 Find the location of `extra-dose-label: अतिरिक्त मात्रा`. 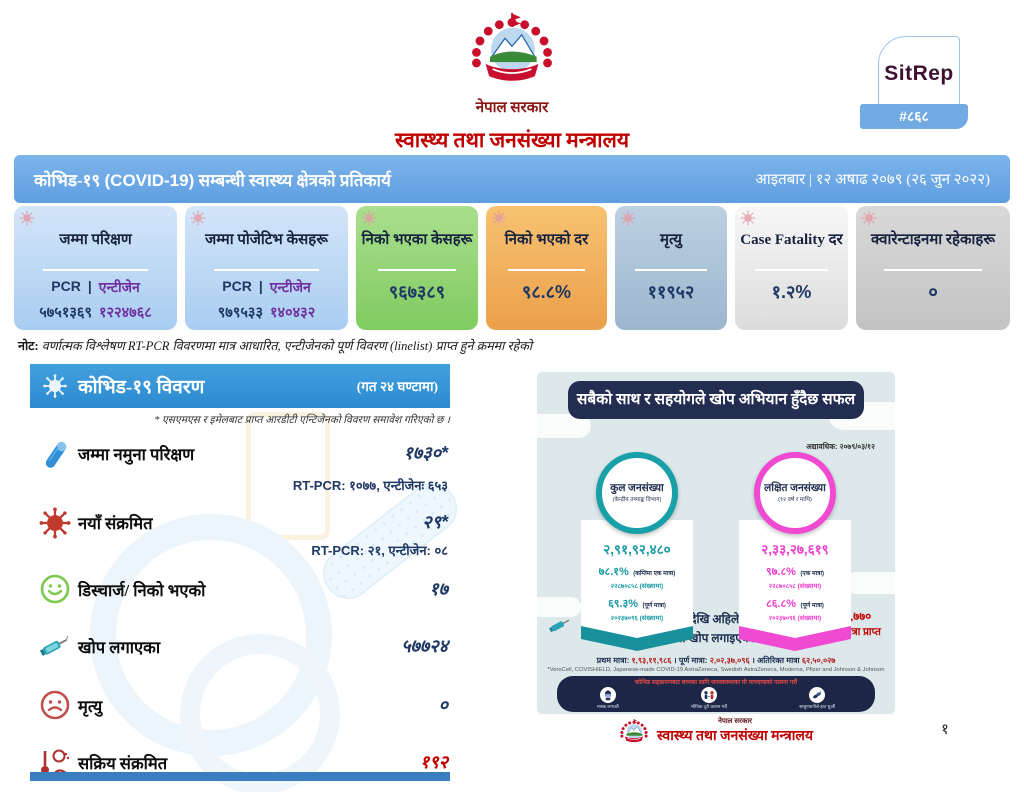

extra-dose-label: अतिरिक्त मात्रा is located at coordinates (779, 660).